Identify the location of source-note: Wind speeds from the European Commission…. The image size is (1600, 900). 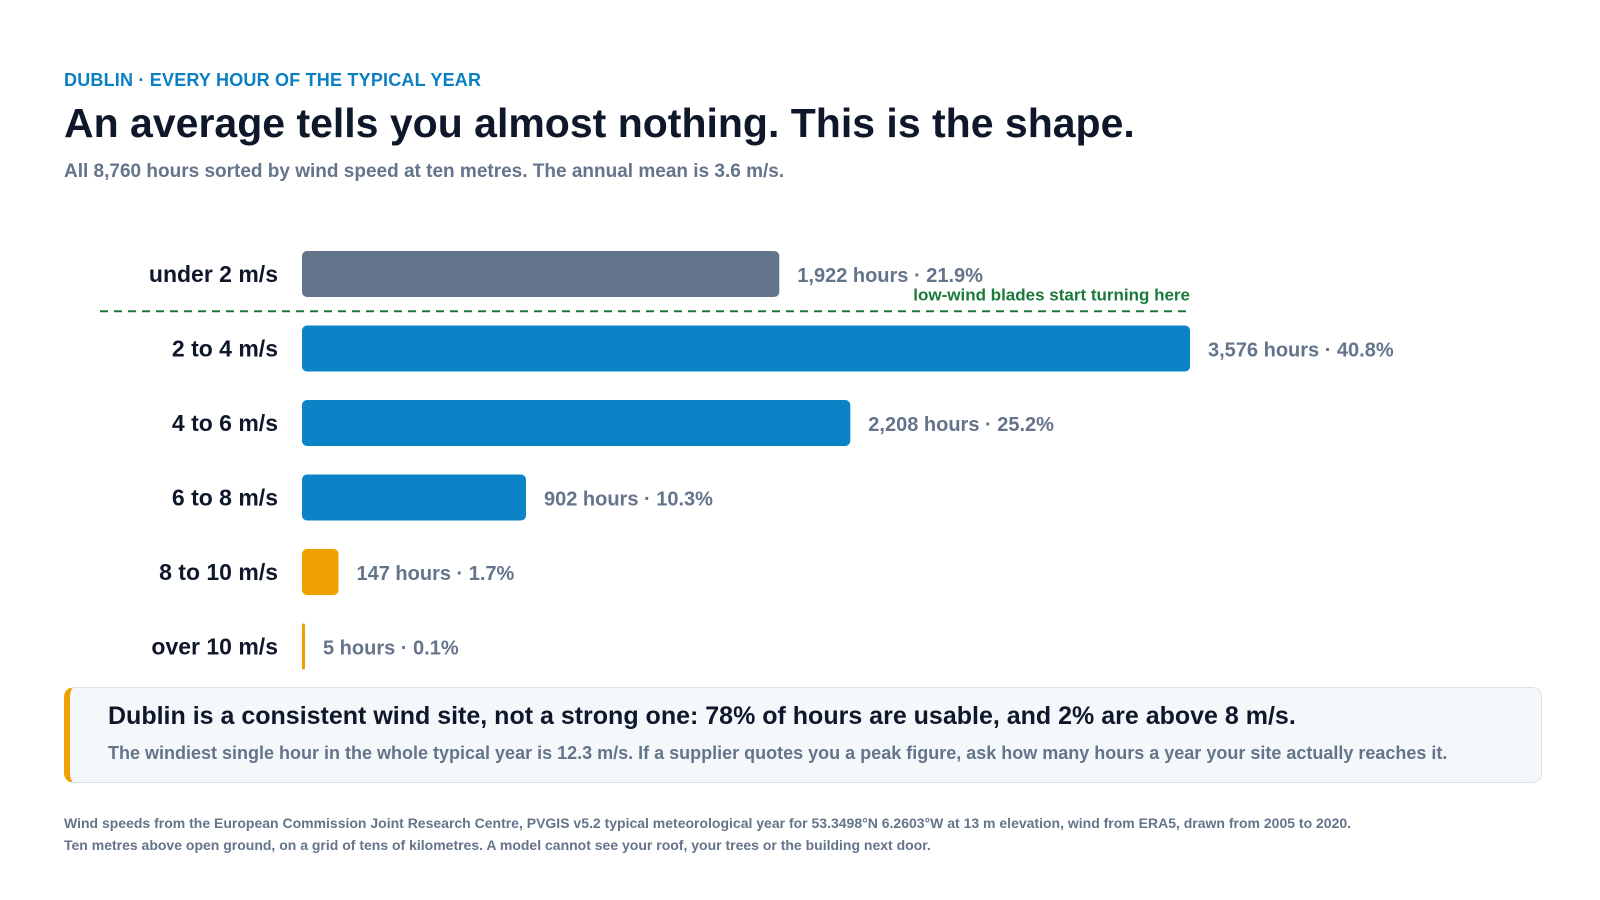
(708, 823).